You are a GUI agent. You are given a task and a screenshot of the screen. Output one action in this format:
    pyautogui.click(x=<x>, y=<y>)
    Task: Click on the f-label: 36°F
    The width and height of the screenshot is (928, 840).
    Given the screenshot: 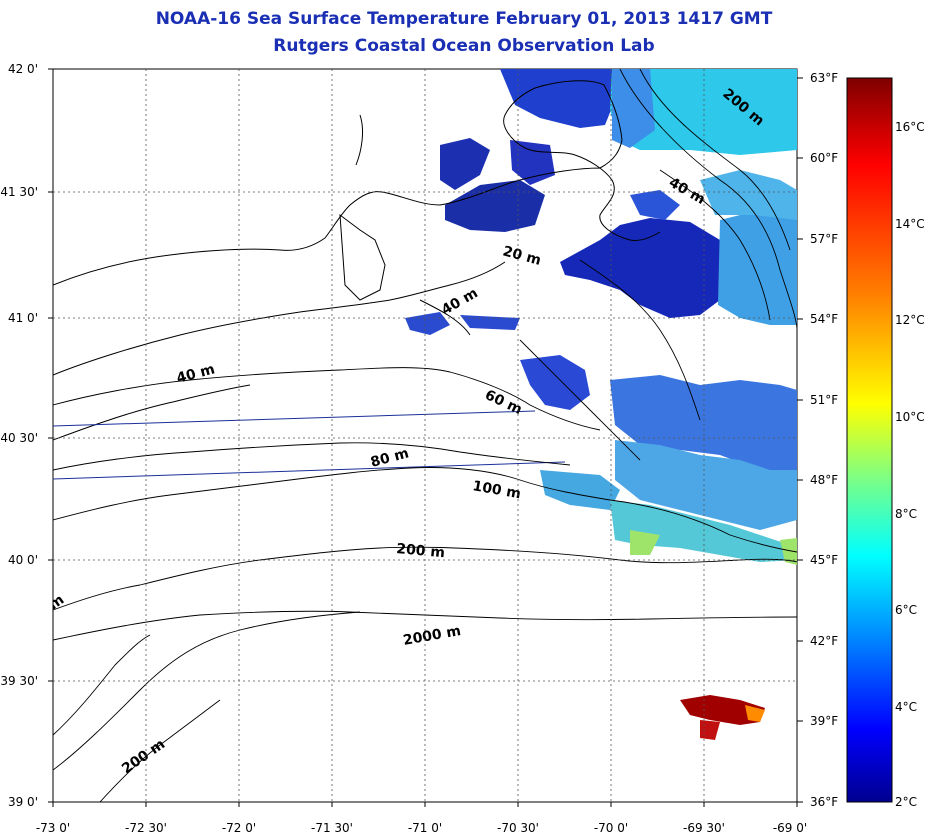 What is the action you would take?
    pyautogui.click(x=824, y=802)
    